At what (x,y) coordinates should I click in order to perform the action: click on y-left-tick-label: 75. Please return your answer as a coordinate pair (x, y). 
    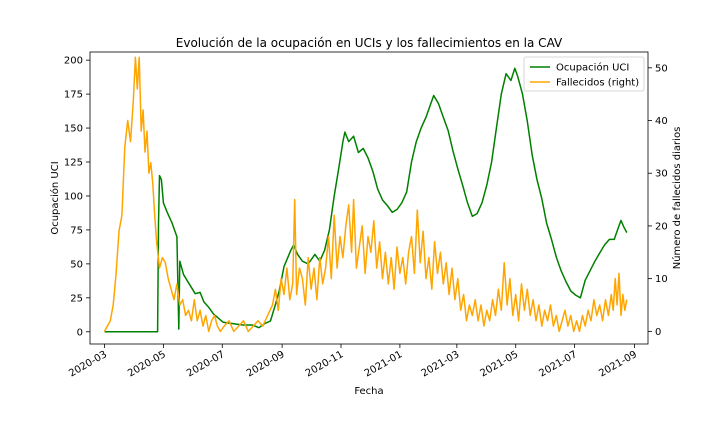
    Looking at the image, I should click on (76, 230).